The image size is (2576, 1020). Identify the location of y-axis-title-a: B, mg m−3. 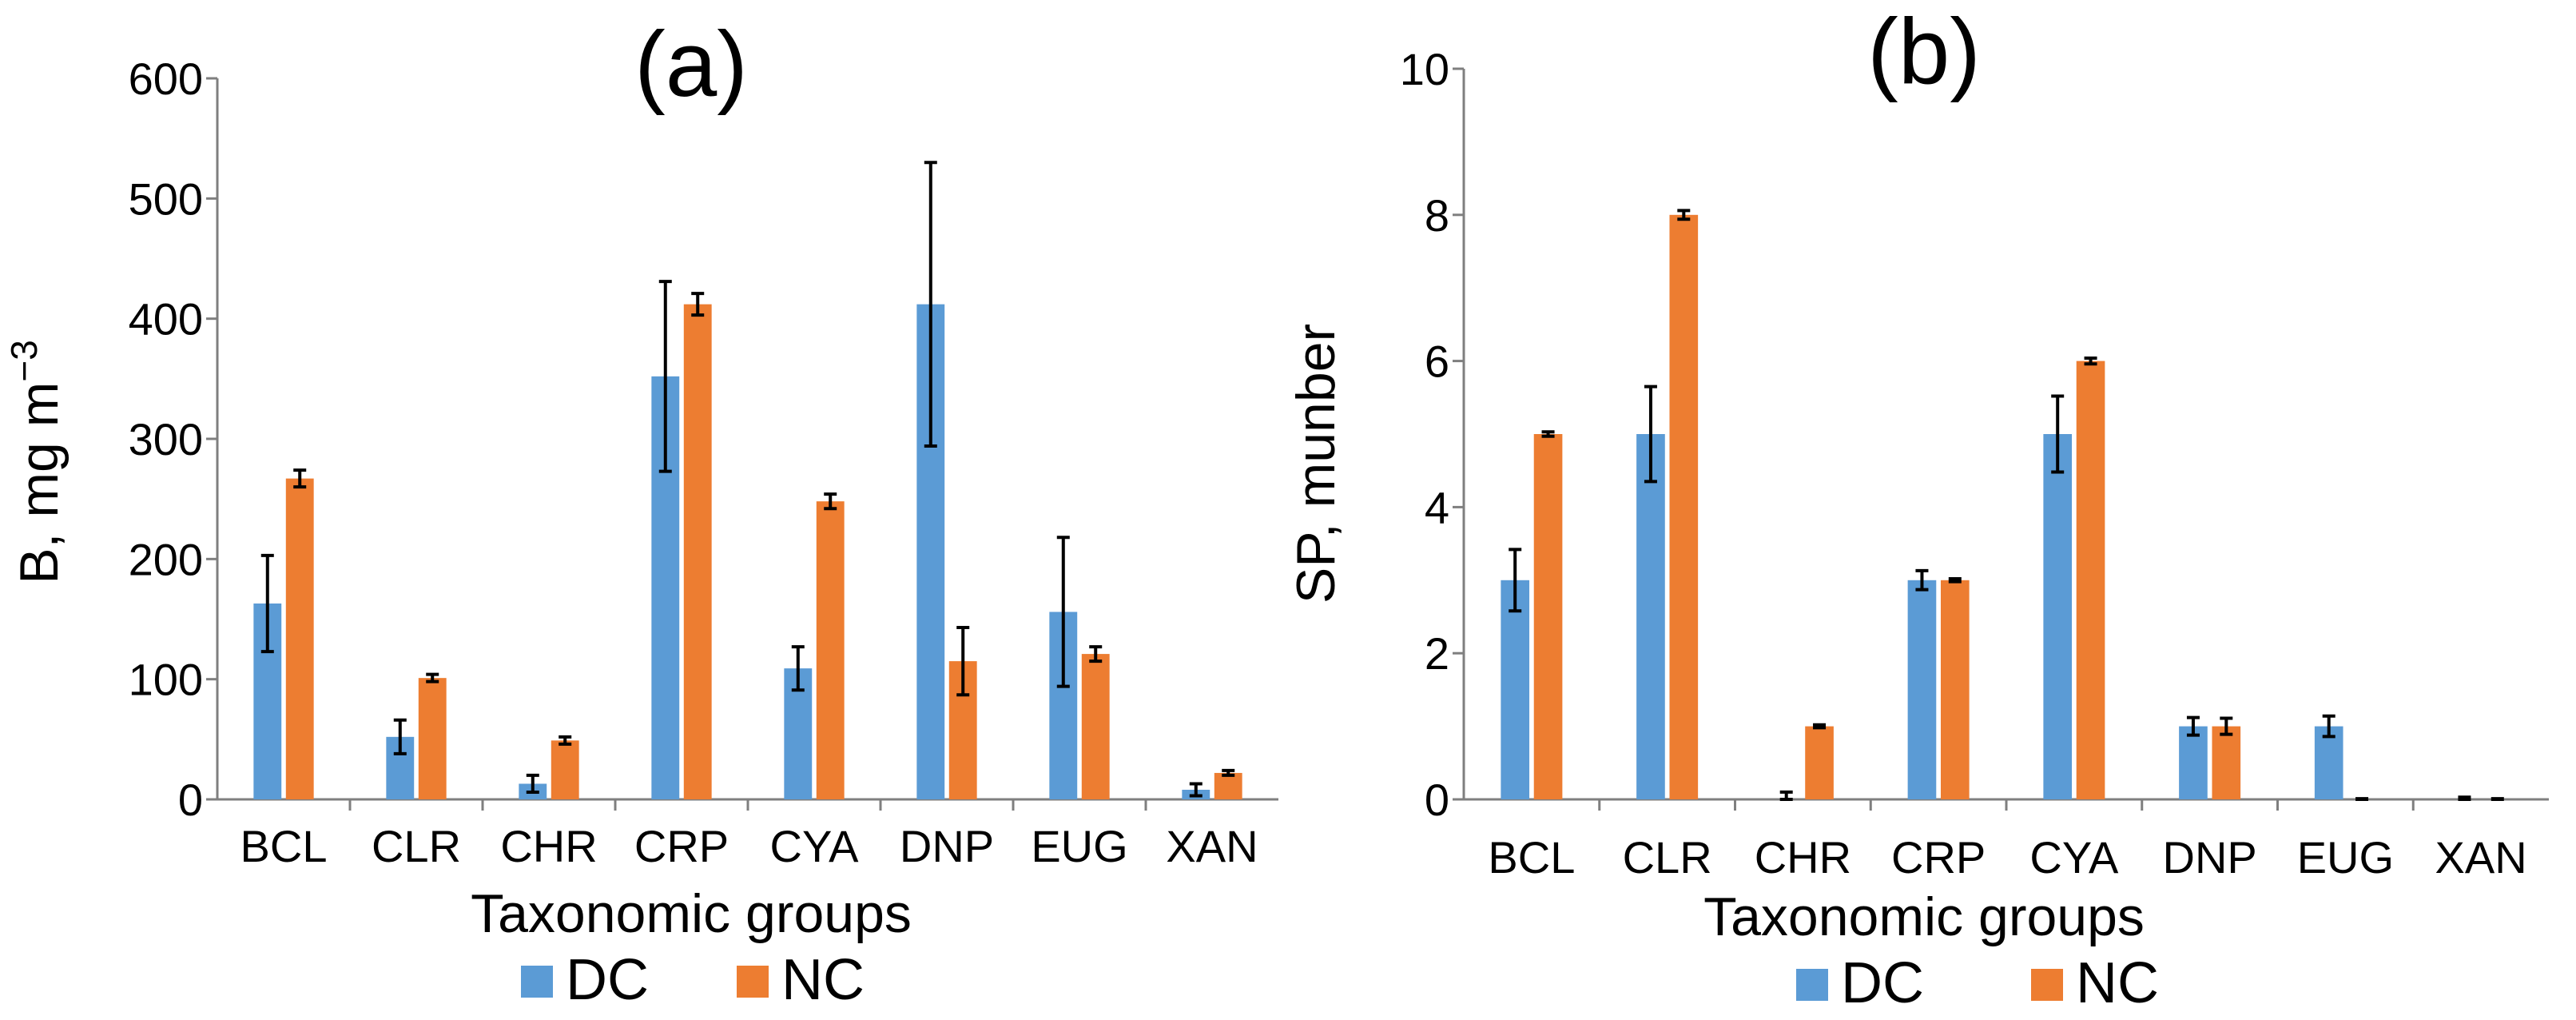
(36, 462).